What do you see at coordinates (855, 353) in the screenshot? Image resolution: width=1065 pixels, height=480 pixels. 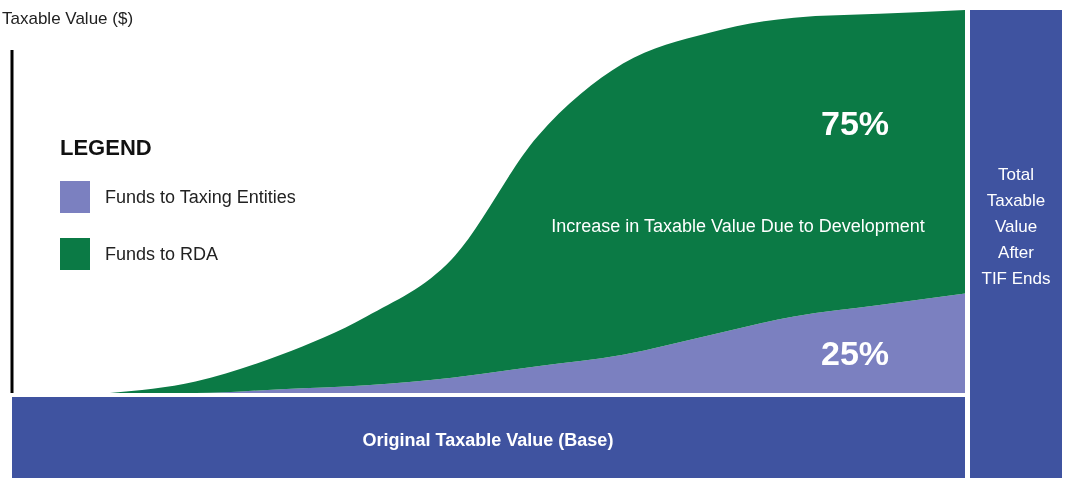 I see `annotation: 25%` at bounding box center [855, 353].